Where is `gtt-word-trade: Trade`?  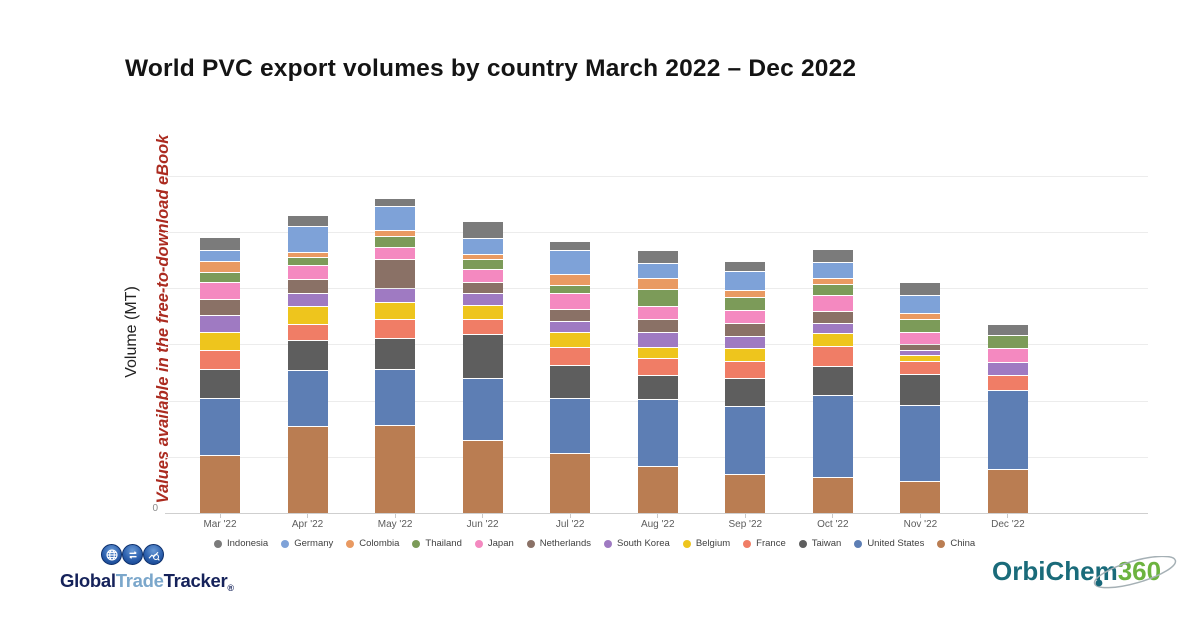 gtt-word-trade: Trade is located at coordinates (139, 580).